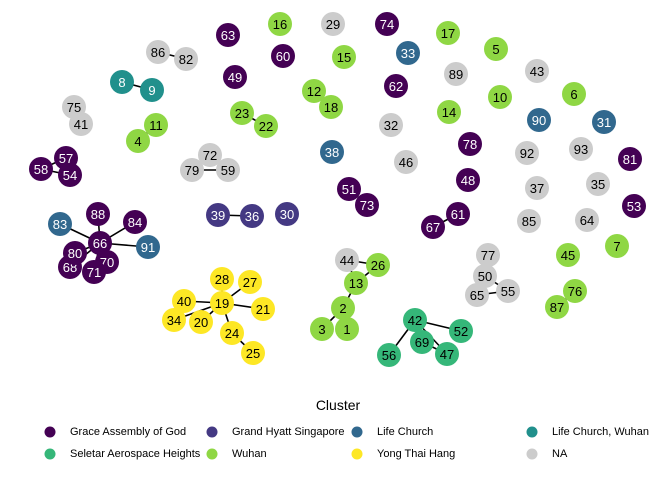 This screenshot has width=672, height=485. Describe the element at coordinates (485, 276) in the screenshot. I see `node-label: 50` at that location.